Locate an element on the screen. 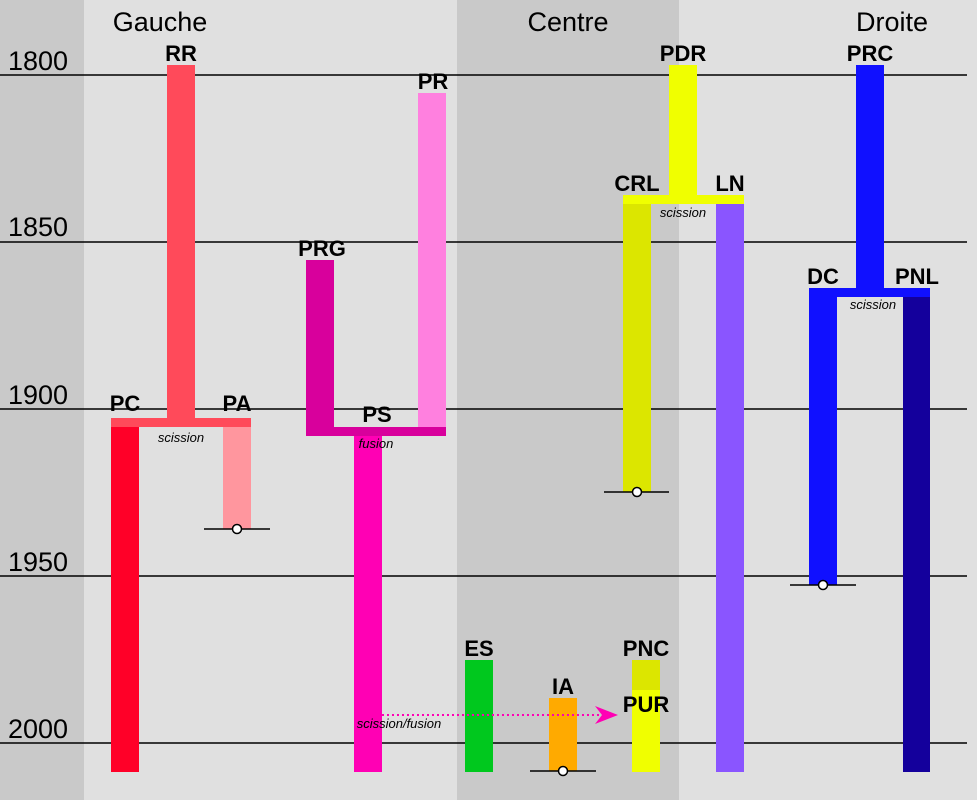 This screenshot has width=977, height=800. note-fusion-ps: fusion is located at coordinates (376, 443).